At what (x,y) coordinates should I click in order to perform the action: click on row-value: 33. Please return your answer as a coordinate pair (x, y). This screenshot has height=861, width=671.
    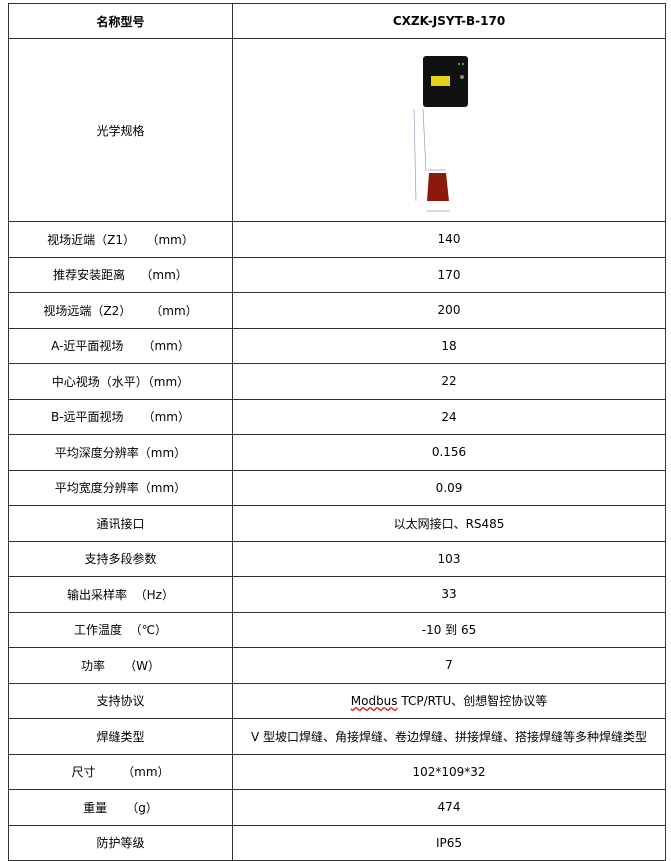
    Looking at the image, I should click on (449, 594).